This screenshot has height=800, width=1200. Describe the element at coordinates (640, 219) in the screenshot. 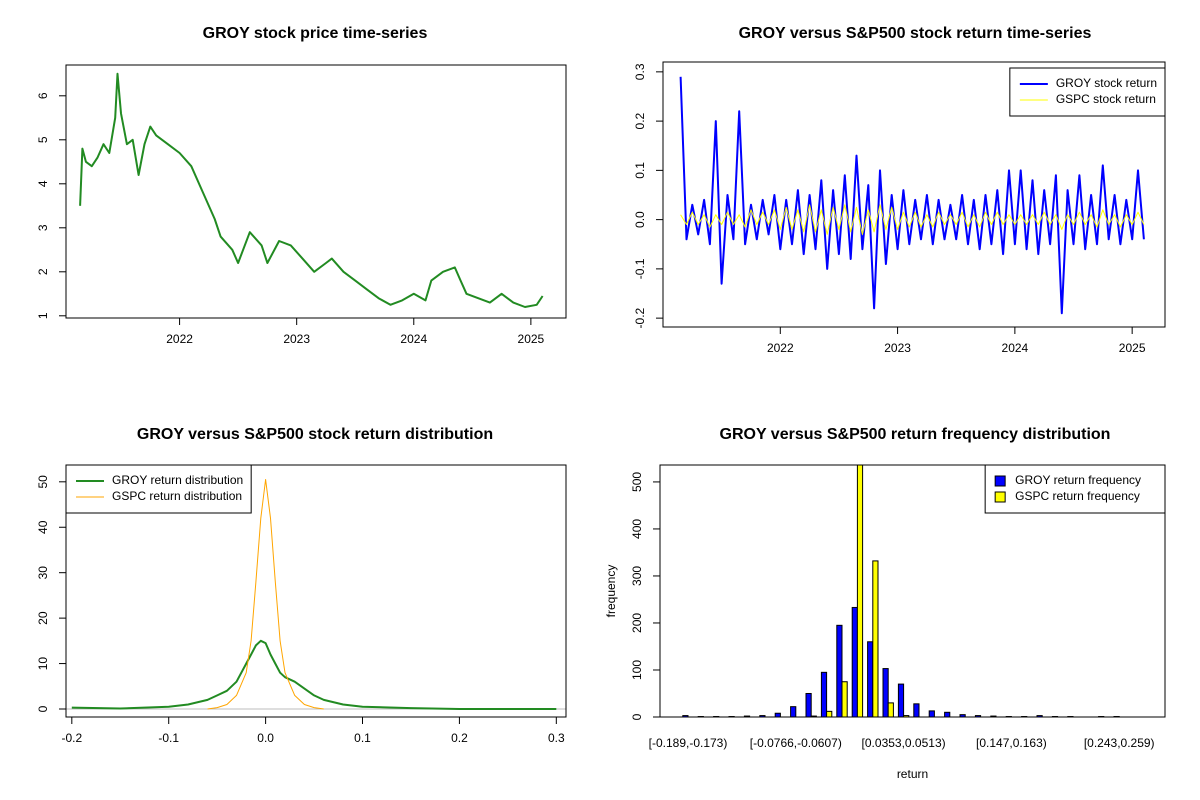

I see `y-tick-label: 0.0` at that location.